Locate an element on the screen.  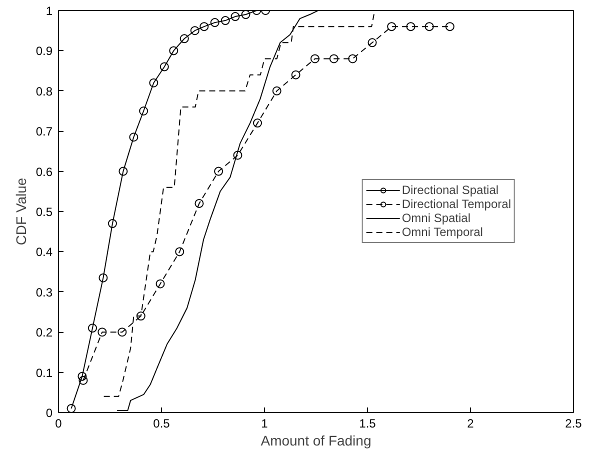
y-tick-label: 0.8 is located at coordinates (44, 91).